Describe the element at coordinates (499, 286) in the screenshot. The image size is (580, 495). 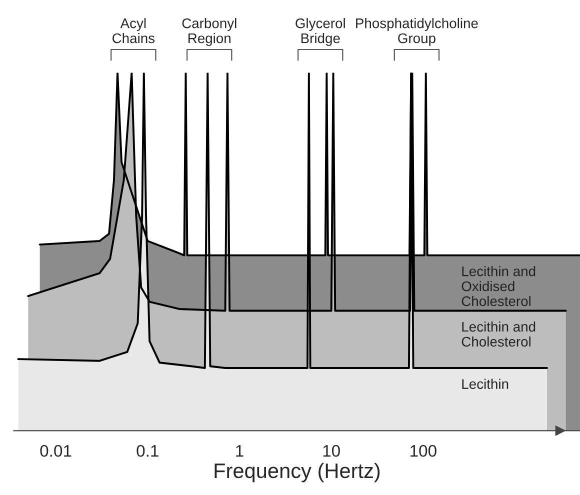
I see `series-label: Lecithin and Oxidised Cholesterol` at that location.